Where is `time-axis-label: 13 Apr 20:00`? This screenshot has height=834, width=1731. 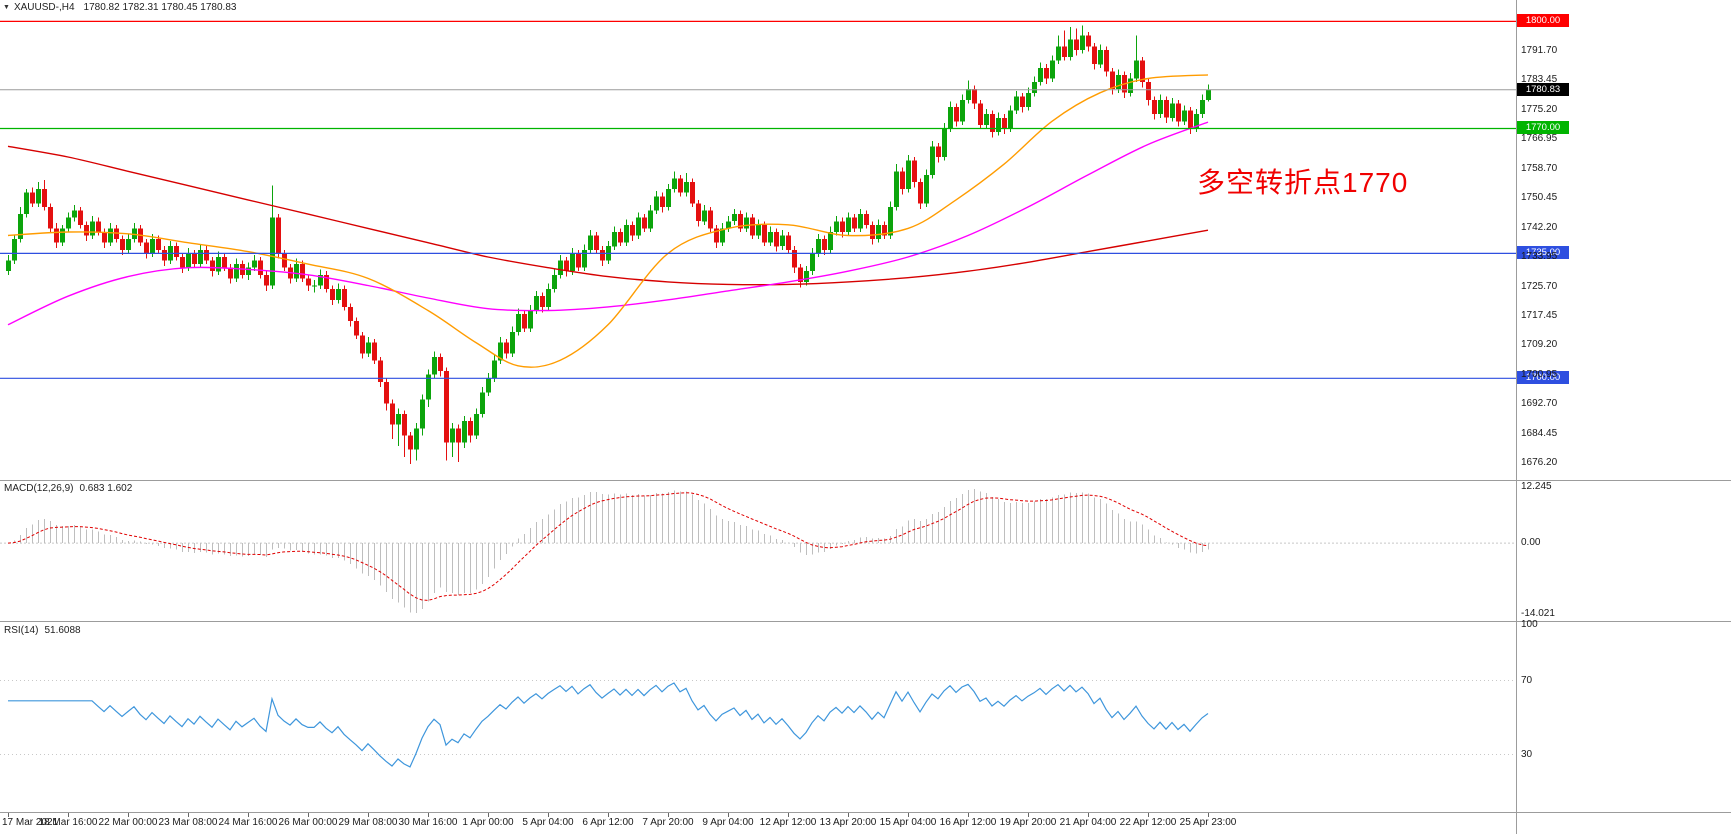 time-axis-label: 13 Apr 20:00 is located at coordinates (848, 822).